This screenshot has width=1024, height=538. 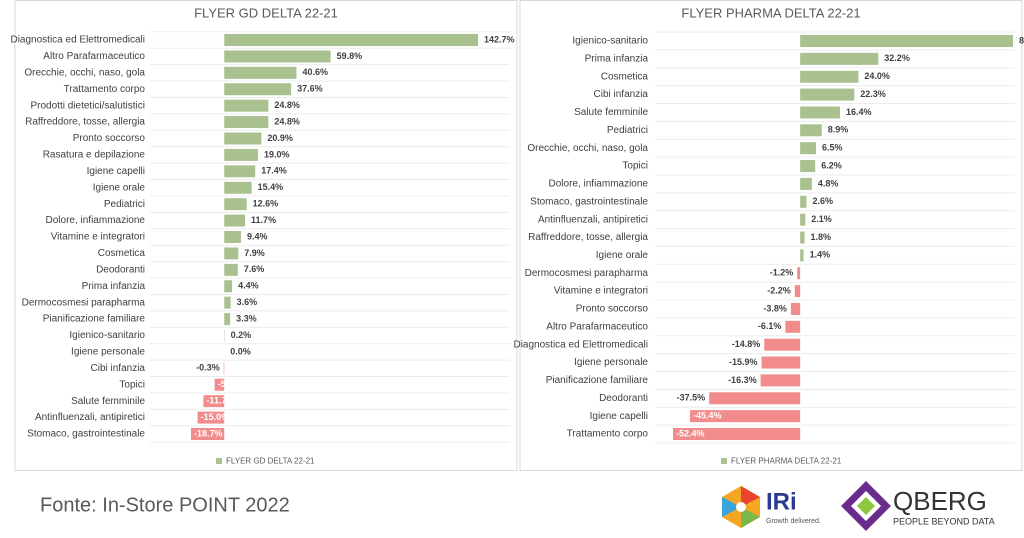 I want to click on category-label: Deodoranti, so click(x=120, y=269).